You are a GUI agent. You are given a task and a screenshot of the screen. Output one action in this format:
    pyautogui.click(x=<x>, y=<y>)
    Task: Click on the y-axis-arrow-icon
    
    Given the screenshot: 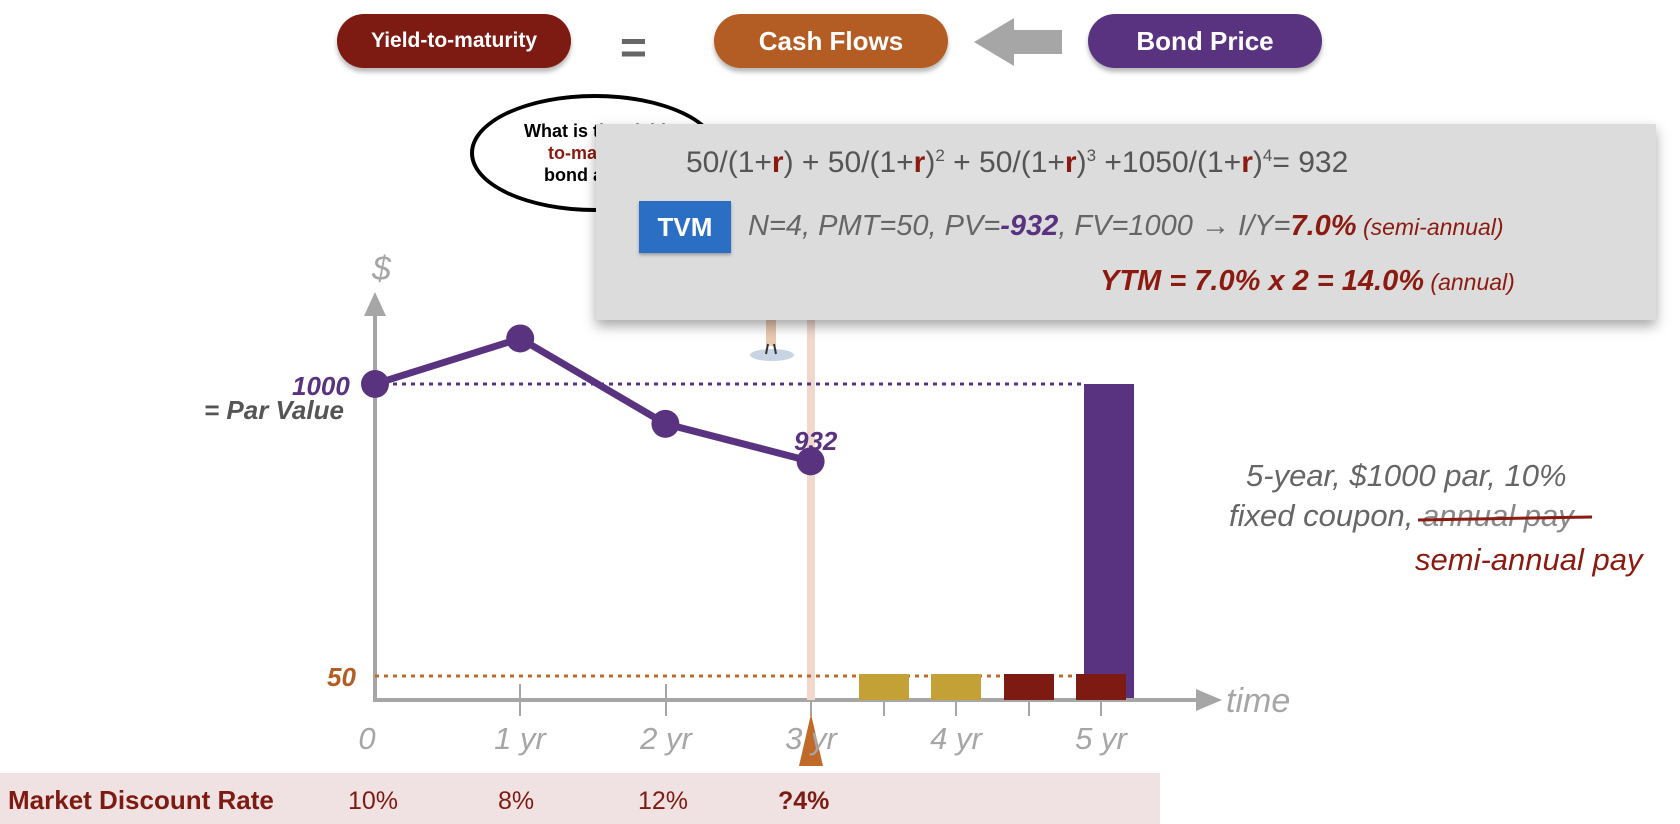 What is the action you would take?
    pyautogui.click(x=375, y=304)
    